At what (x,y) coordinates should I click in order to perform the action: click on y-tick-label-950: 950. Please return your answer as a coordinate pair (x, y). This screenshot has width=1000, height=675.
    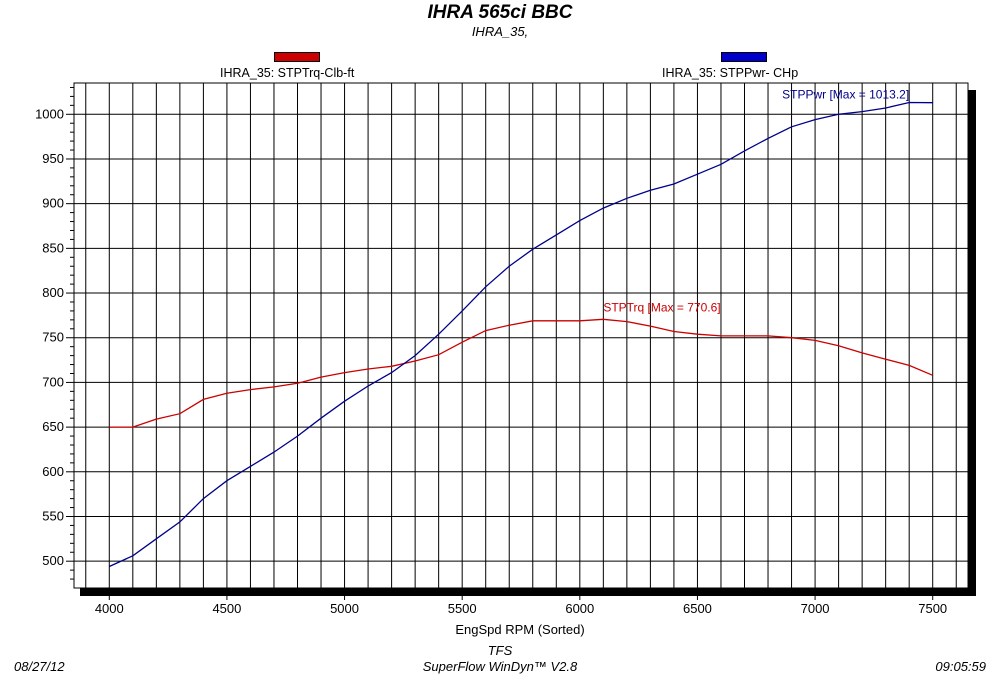
    Looking at the image, I should click on (53, 158).